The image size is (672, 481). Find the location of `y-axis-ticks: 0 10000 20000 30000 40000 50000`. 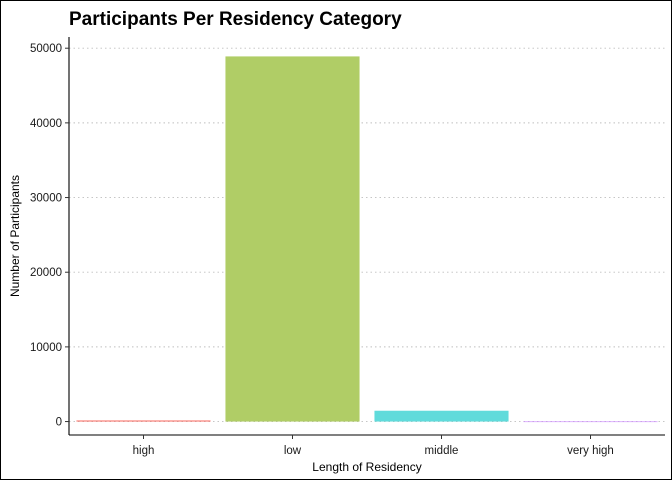

y-axis-ticks: 0 10000 20000 30000 40000 50000 is located at coordinates (49, 236).